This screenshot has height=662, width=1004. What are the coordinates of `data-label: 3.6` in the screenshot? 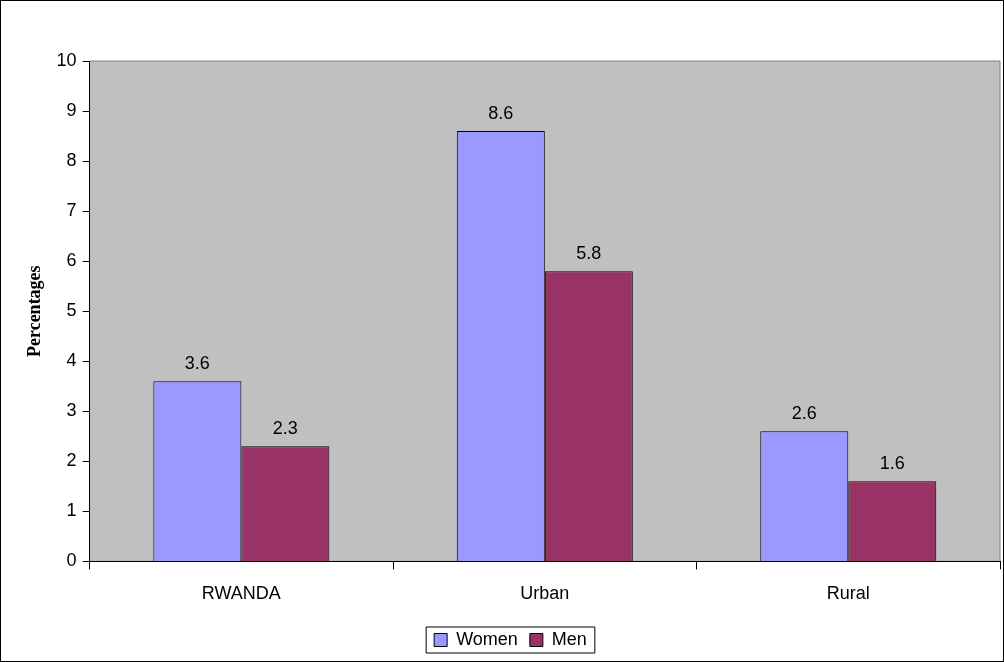 It's located at (197, 363).